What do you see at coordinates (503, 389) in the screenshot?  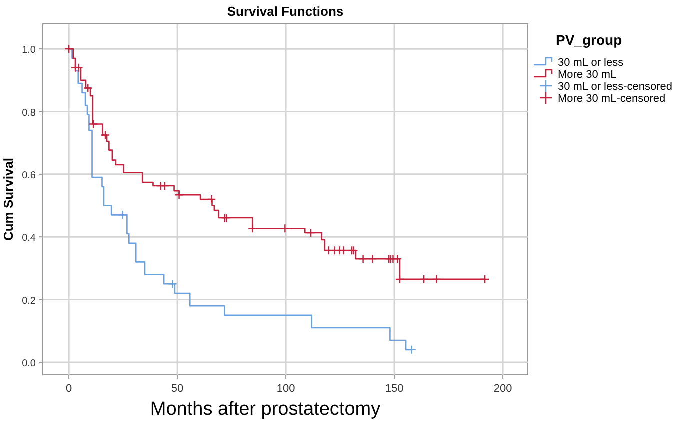 I see `x-tick-label: 200` at bounding box center [503, 389].